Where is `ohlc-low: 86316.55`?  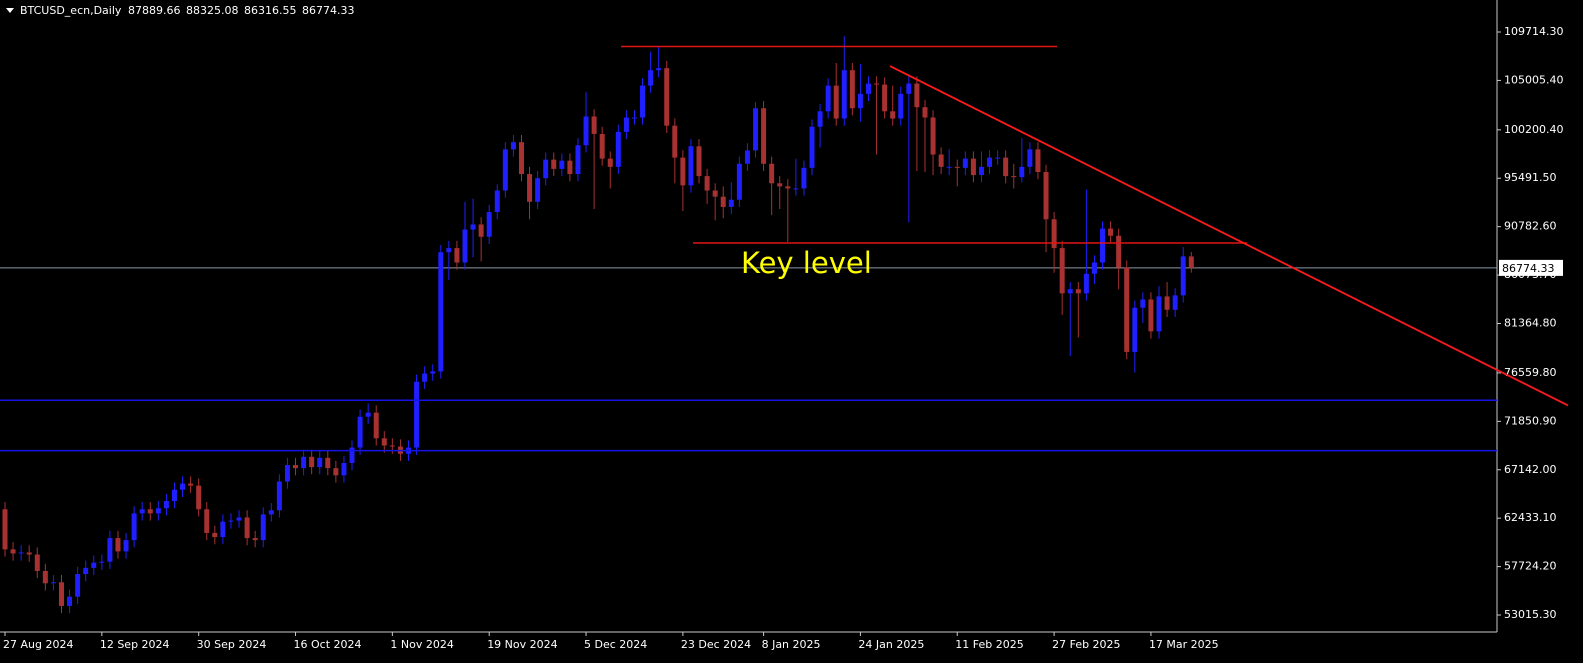 ohlc-low: 86316.55 is located at coordinates (270, 10).